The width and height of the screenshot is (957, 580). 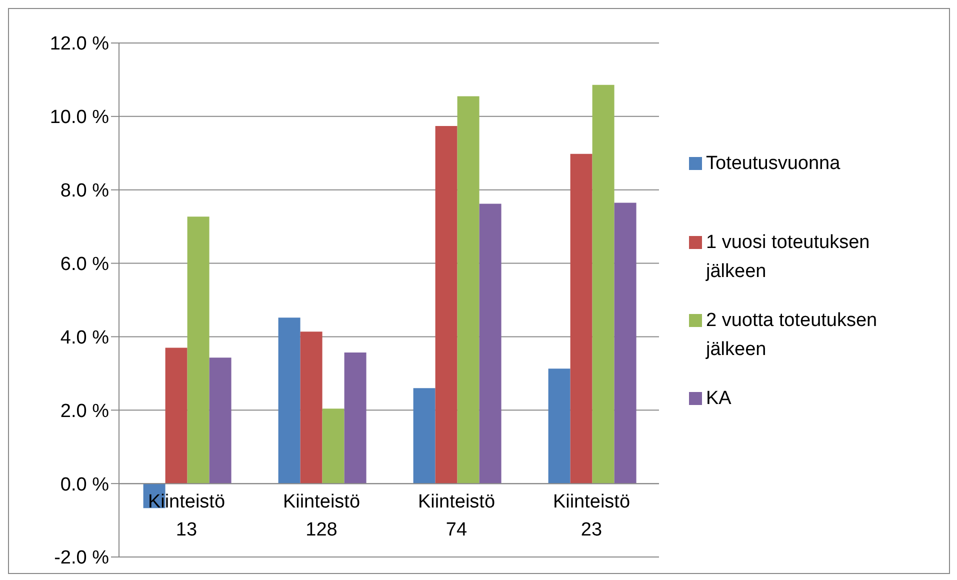 I want to click on y-tick-label: 8.0 %, so click(x=85, y=191).